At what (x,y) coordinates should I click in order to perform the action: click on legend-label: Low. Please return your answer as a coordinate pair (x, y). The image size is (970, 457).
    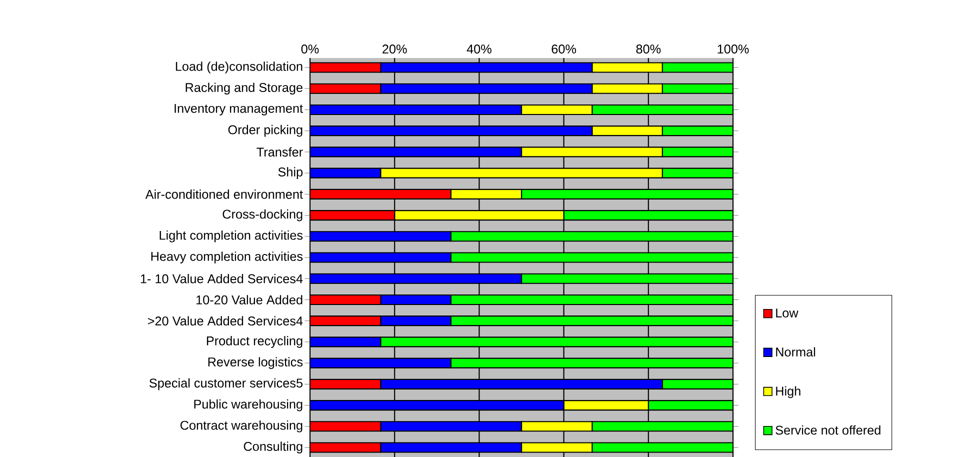
    Looking at the image, I should click on (787, 313).